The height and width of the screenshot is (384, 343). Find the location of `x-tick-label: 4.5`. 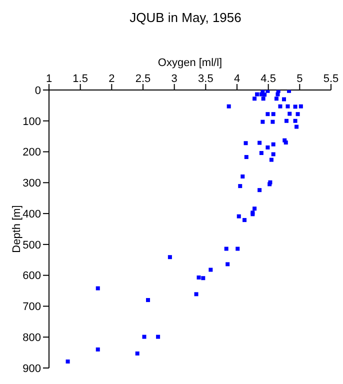

x-tick-label: 4.5 is located at coordinates (268, 79).